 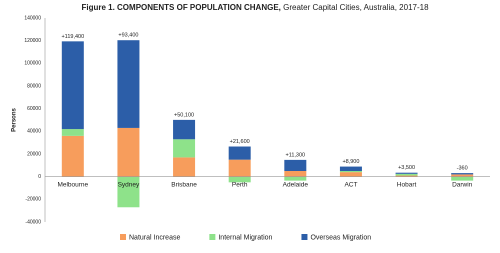 What do you see at coordinates (129, 184) in the screenshot?
I see `x-tick-label: Sydney` at bounding box center [129, 184].